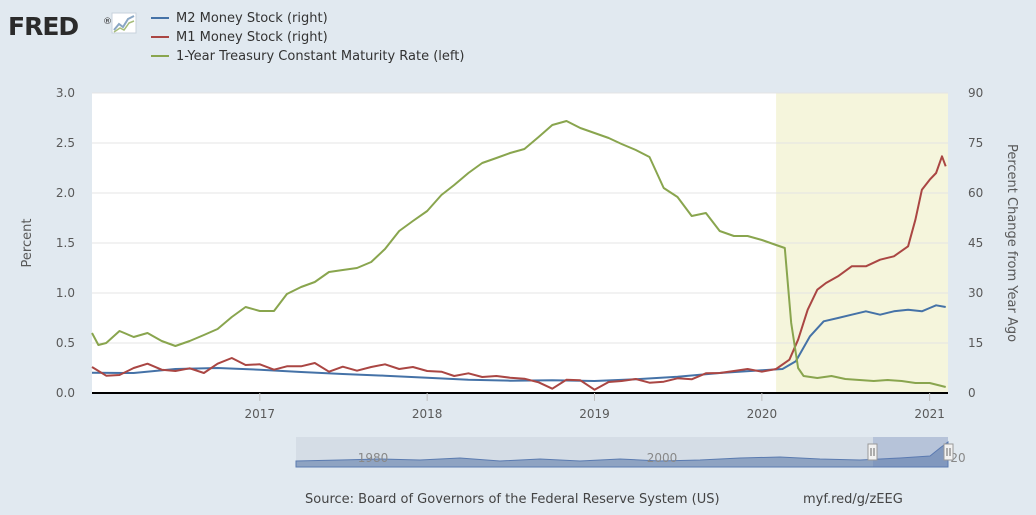  I want to click on right-axis-ticks: 0 15 30 45 60 75 90, so click(975, 243).